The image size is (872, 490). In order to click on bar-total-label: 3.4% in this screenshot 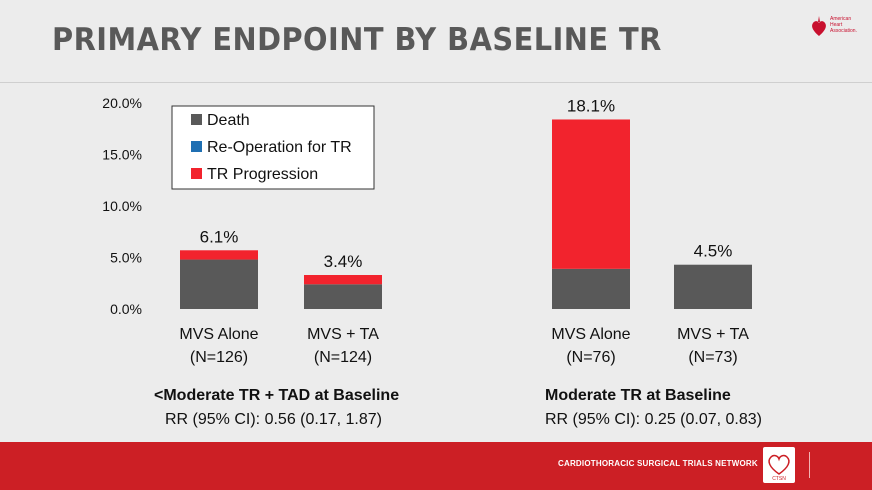, I will do `click(343, 261)`.